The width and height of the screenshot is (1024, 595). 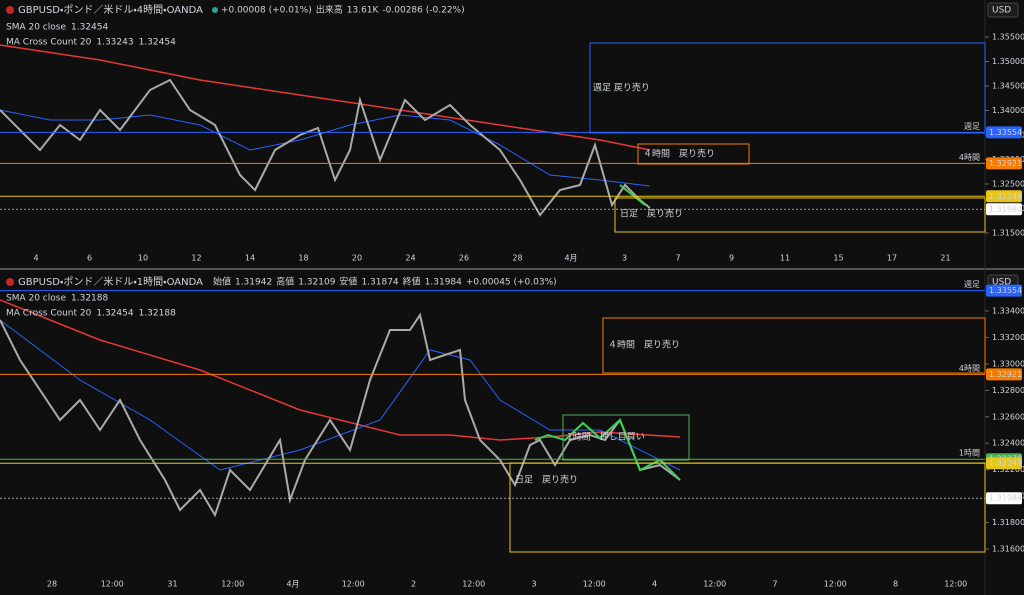 What do you see at coordinates (969, 453) in the screenshot?
I see `level-label: 1時間` at bounding box center [969, 453].